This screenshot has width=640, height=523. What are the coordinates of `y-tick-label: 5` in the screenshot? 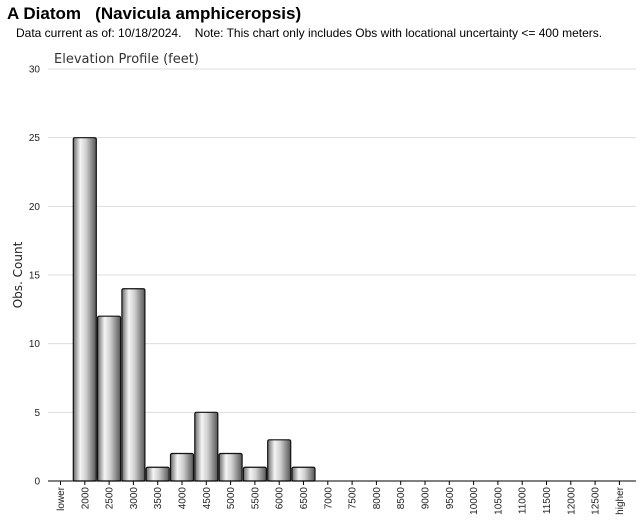 It's located at (37, 413).